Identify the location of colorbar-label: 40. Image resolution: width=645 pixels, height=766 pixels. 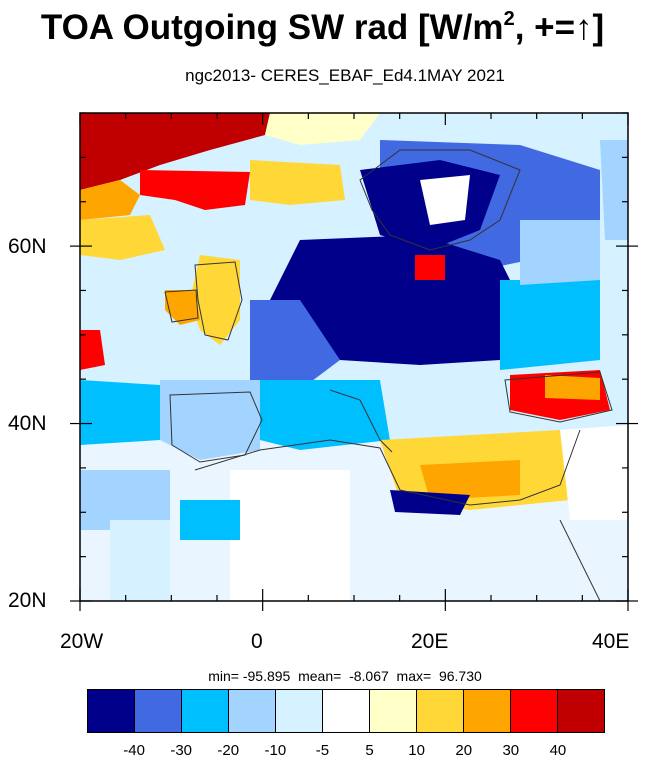
(558, 750).